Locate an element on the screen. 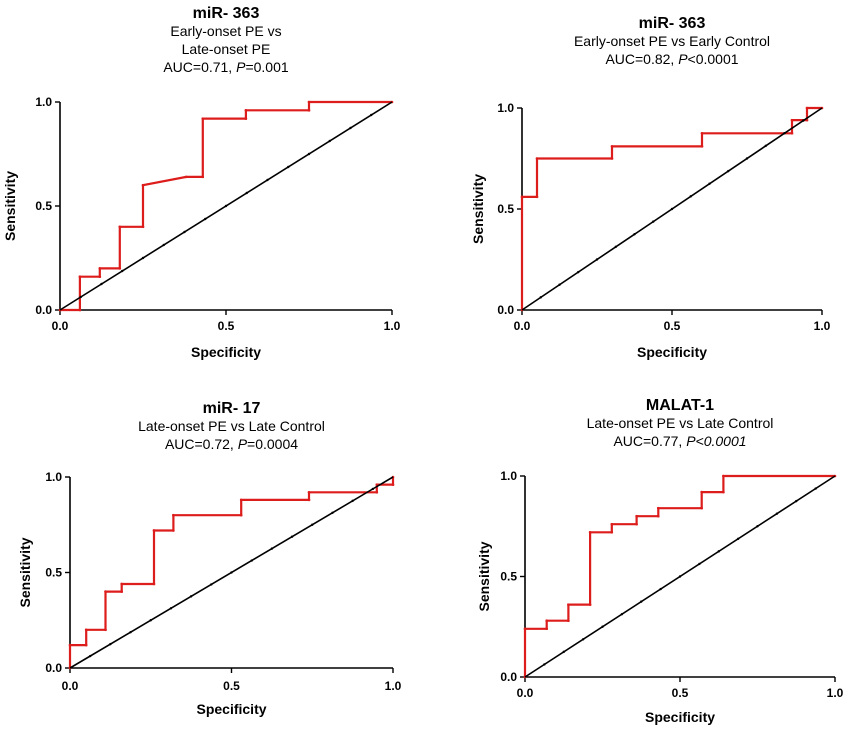  auc-value: AUC=0.71, is located at coordinates (199, 67).